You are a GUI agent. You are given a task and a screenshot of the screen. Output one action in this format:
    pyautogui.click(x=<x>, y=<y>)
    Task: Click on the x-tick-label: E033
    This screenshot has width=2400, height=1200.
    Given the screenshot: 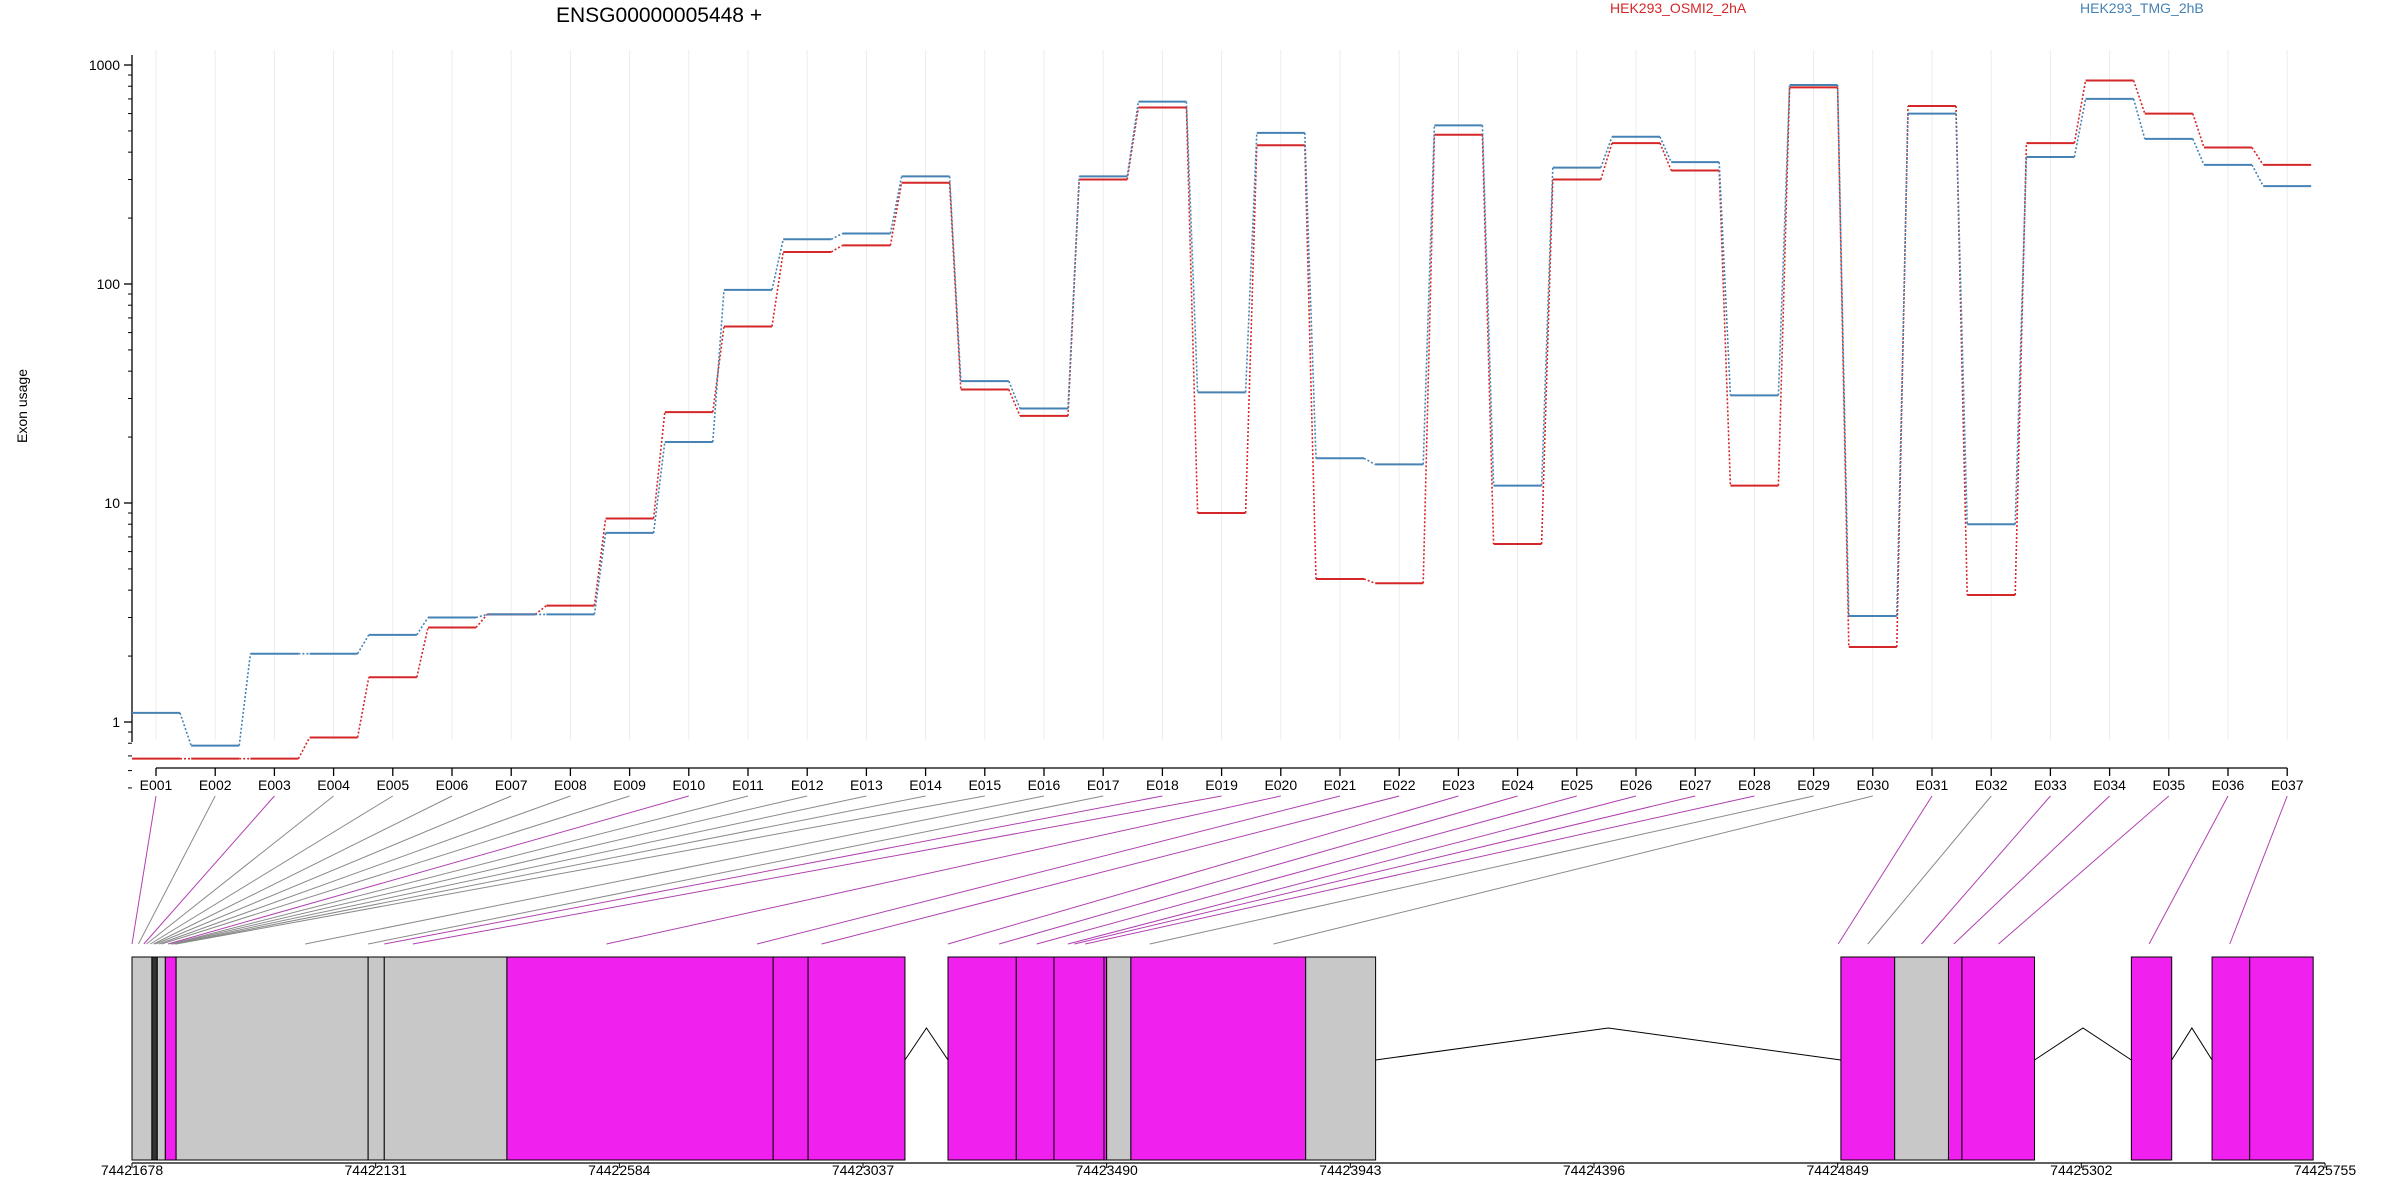 What is the action you would take?
    pyautogui.click(x=2050, y=785)
    